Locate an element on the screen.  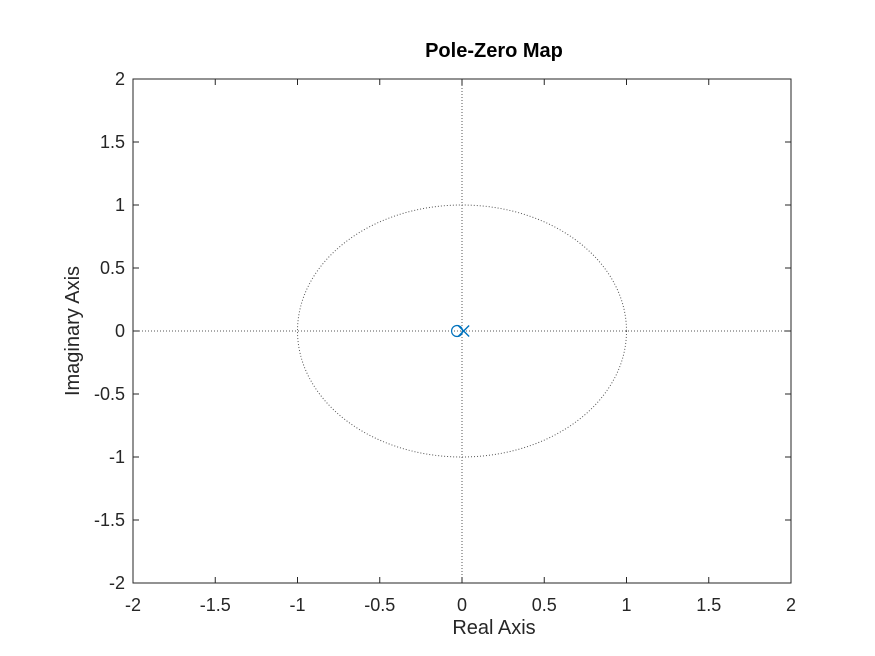
unit-circle is located at coordinates (462, 331).